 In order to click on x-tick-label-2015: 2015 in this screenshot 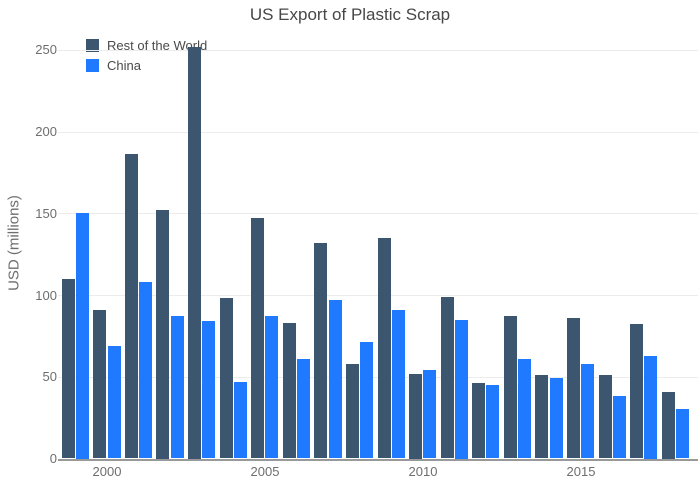, I will do `click(581, 471)`.